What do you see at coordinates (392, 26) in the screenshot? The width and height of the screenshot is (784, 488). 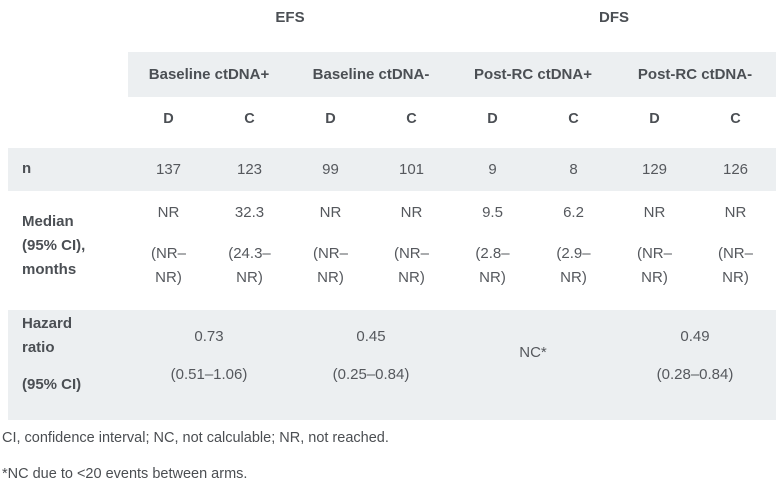 I see `survival-header-row: EFS DFS` at bounding box center [392, 26].